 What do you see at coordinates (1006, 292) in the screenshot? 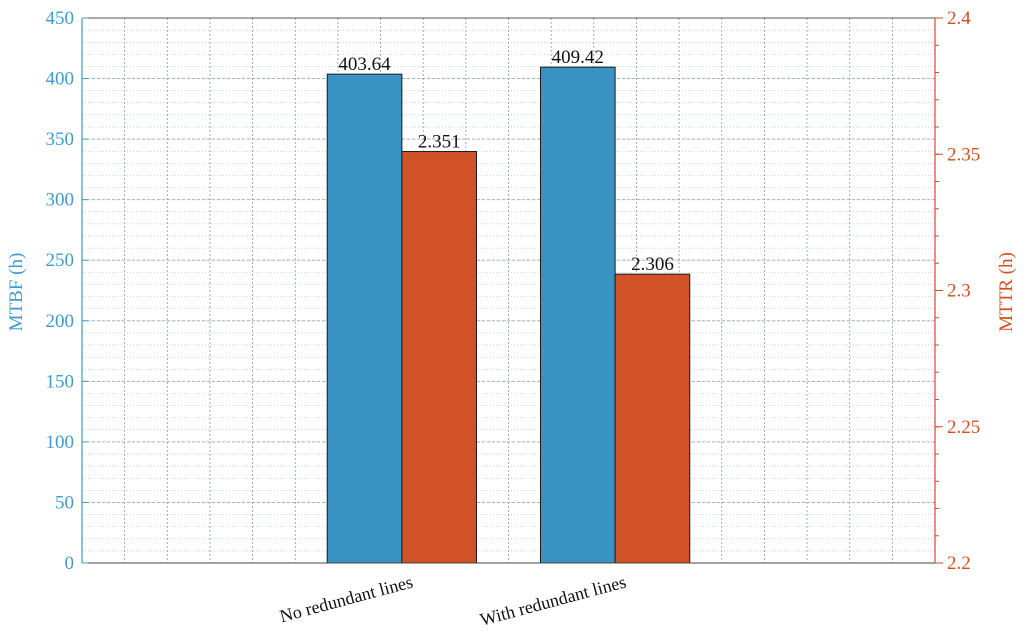
I see `right-y-axis-label: MTTR (h)` at bounding box center [1006, 292].